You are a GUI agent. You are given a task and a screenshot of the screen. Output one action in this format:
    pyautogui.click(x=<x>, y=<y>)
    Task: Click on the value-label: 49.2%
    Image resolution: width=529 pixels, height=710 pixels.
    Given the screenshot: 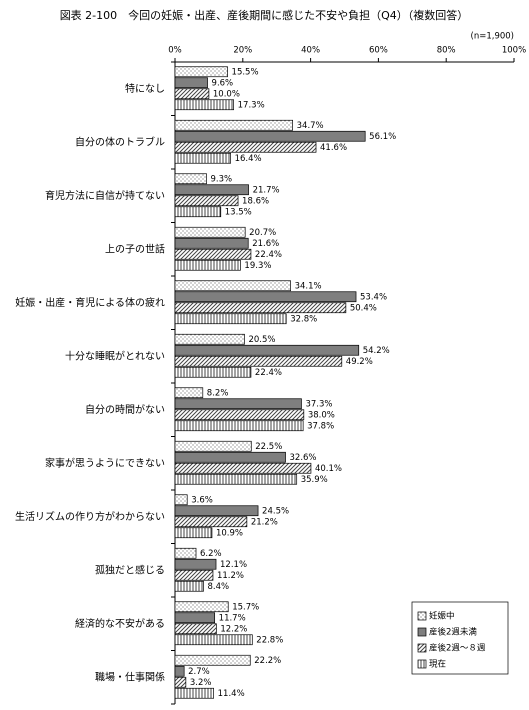 What is the action you would take?
    pyautogui.click(x=359, y=362)
    